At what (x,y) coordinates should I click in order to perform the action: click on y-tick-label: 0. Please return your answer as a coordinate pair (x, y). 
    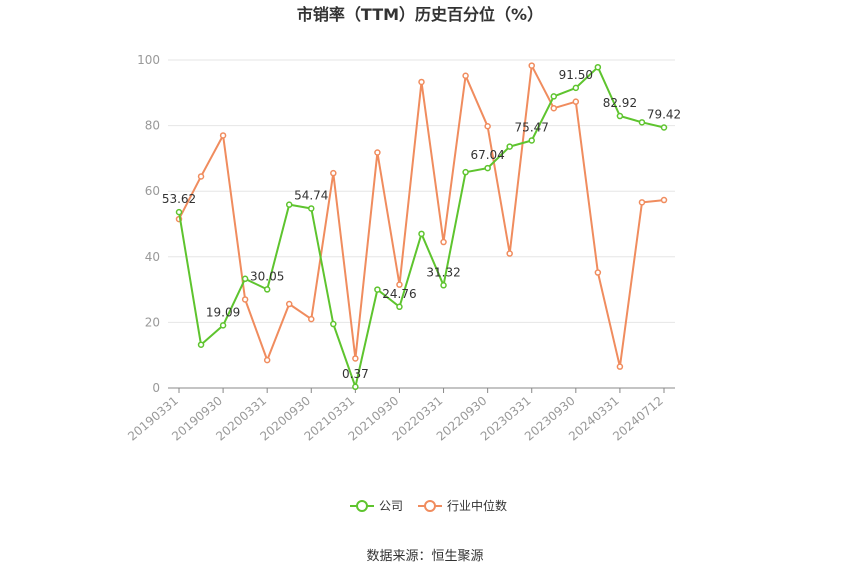
    Looking at the image, I should click on (156, 388).